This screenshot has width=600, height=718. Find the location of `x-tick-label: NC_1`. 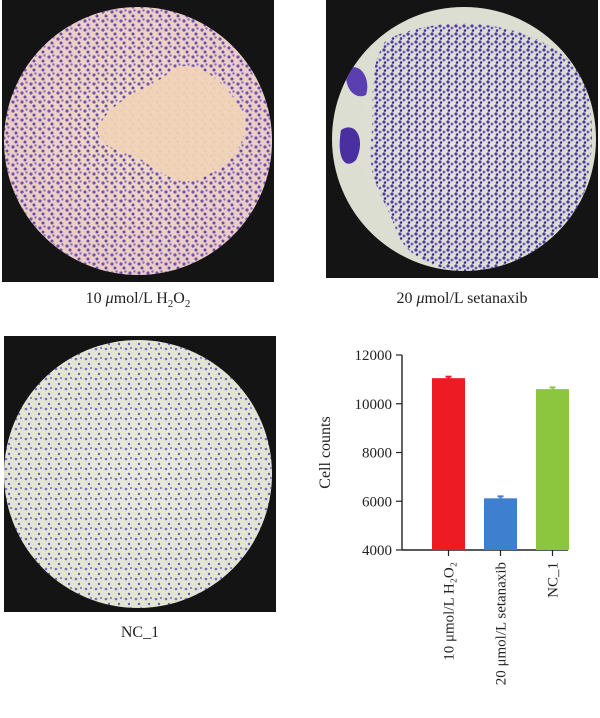

x-tick-label: NC_1 is located at coordinates (554, 580).